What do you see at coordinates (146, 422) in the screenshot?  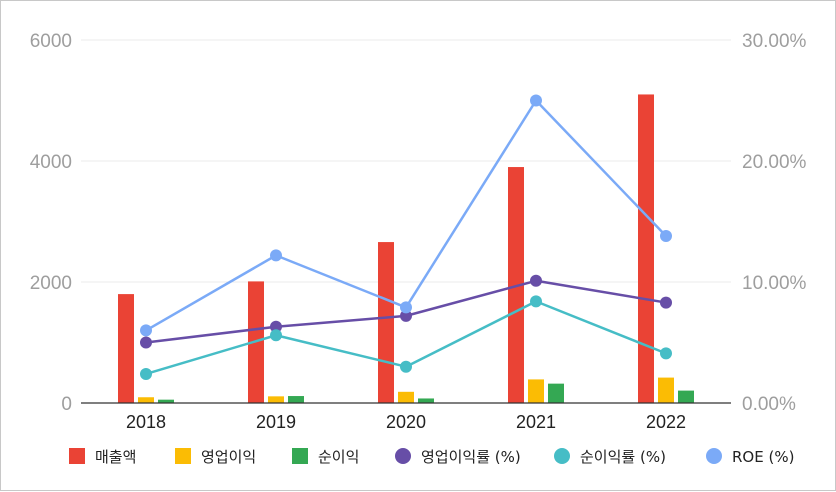 I see `x-tick-label: 2018` at bounding box center [146, 422].